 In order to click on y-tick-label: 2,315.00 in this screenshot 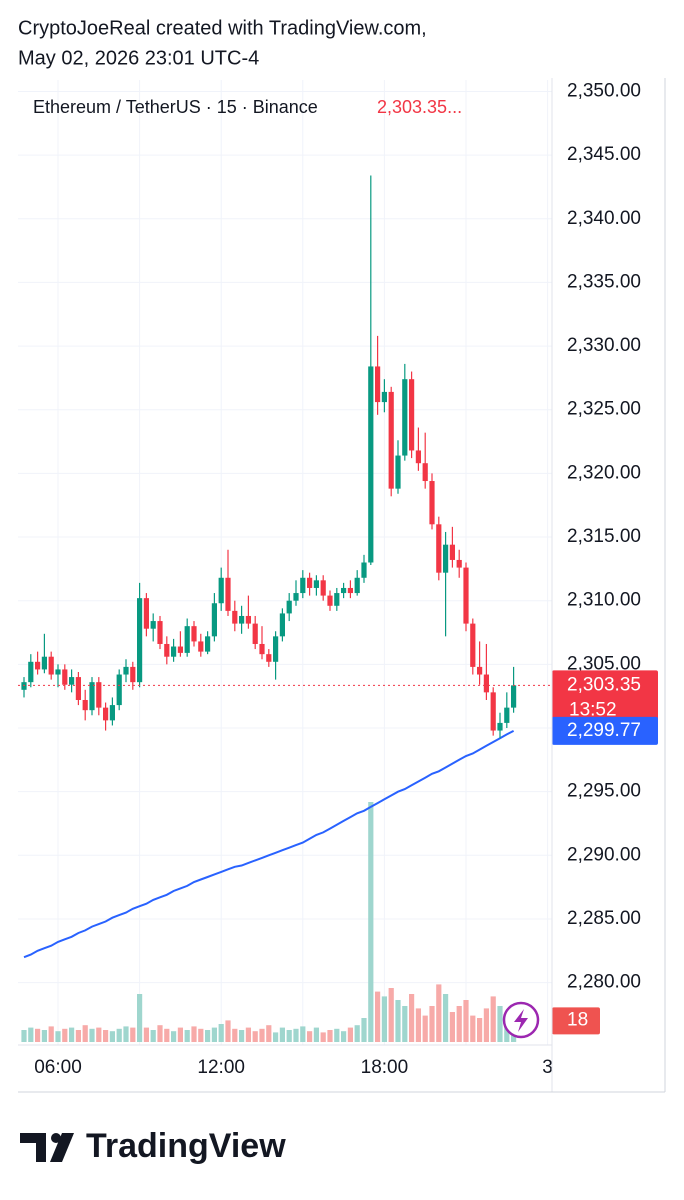, I will do `click(604, 536)`.